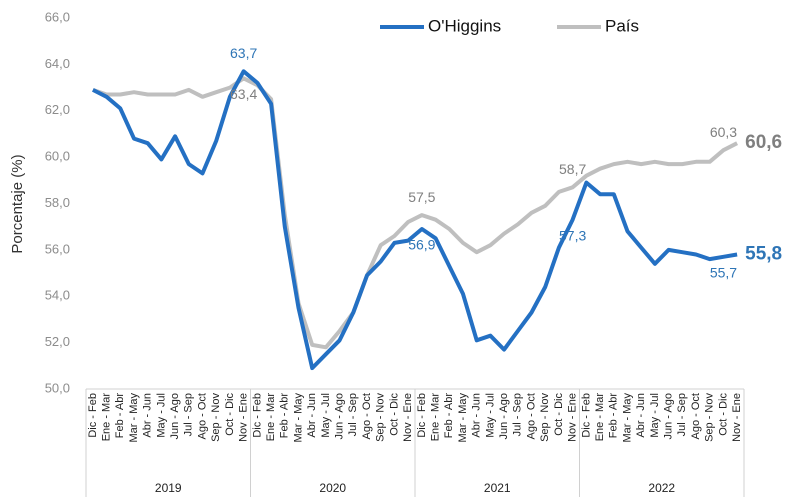 The image size is (786, 497). Describe the element at coordinates (497, 488) in the screenshot. I see `x-group-label: 2021` at that location.